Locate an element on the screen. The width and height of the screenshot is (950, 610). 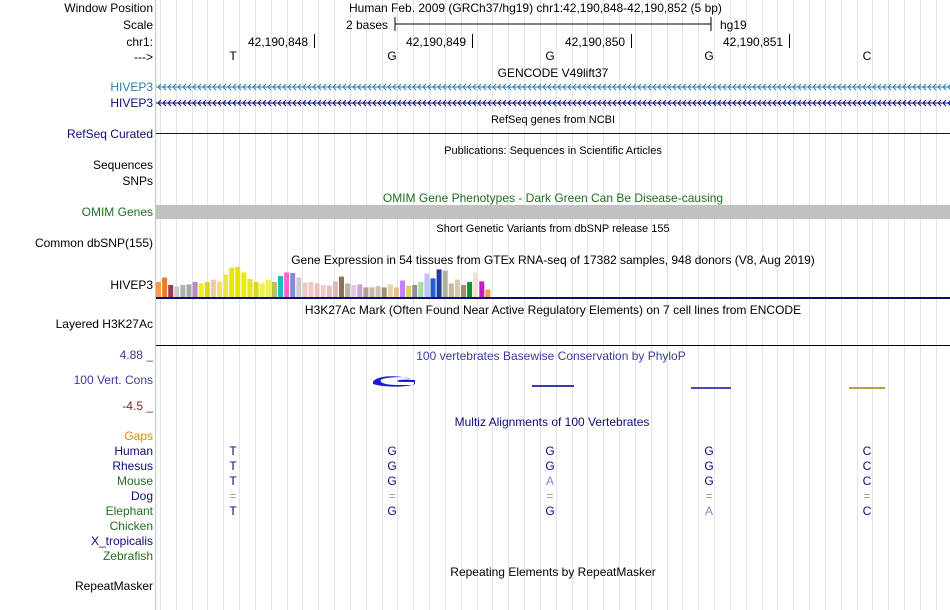
coord-2: 42,190,849 is located at coordinates (436, 42).